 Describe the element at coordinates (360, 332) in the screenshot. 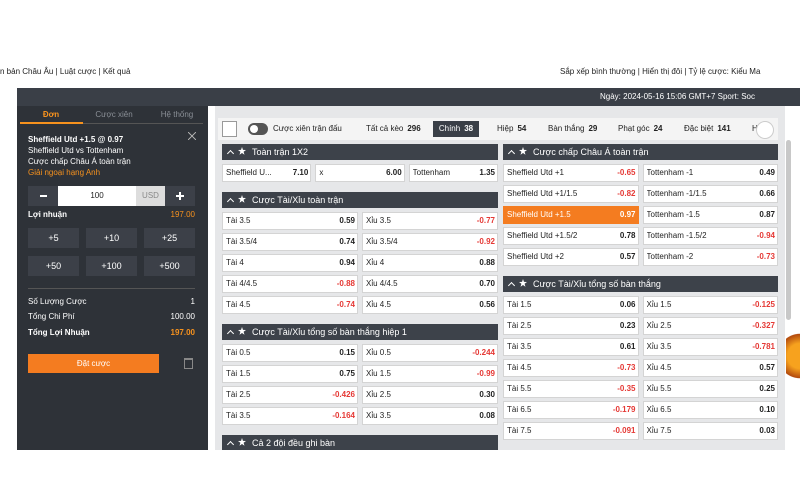

I see `section-header: Cược Tài/Xỉu tổng số bàn thắng hiệp 1` at that location.